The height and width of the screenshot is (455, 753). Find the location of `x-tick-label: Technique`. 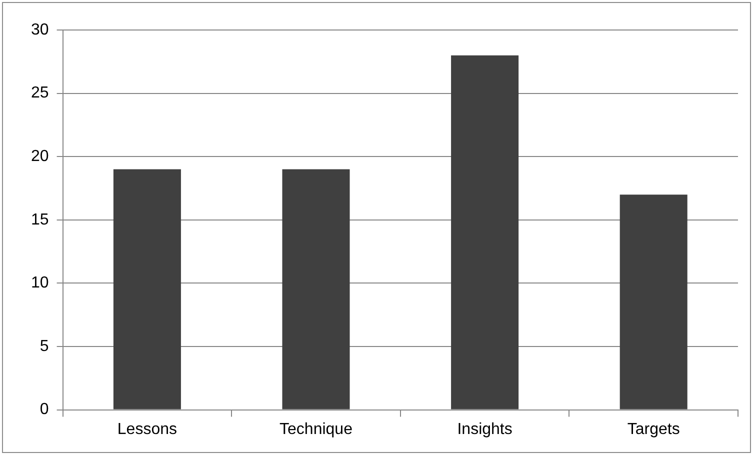

x-tick-label: Technique is located at coordinates (316, 429).